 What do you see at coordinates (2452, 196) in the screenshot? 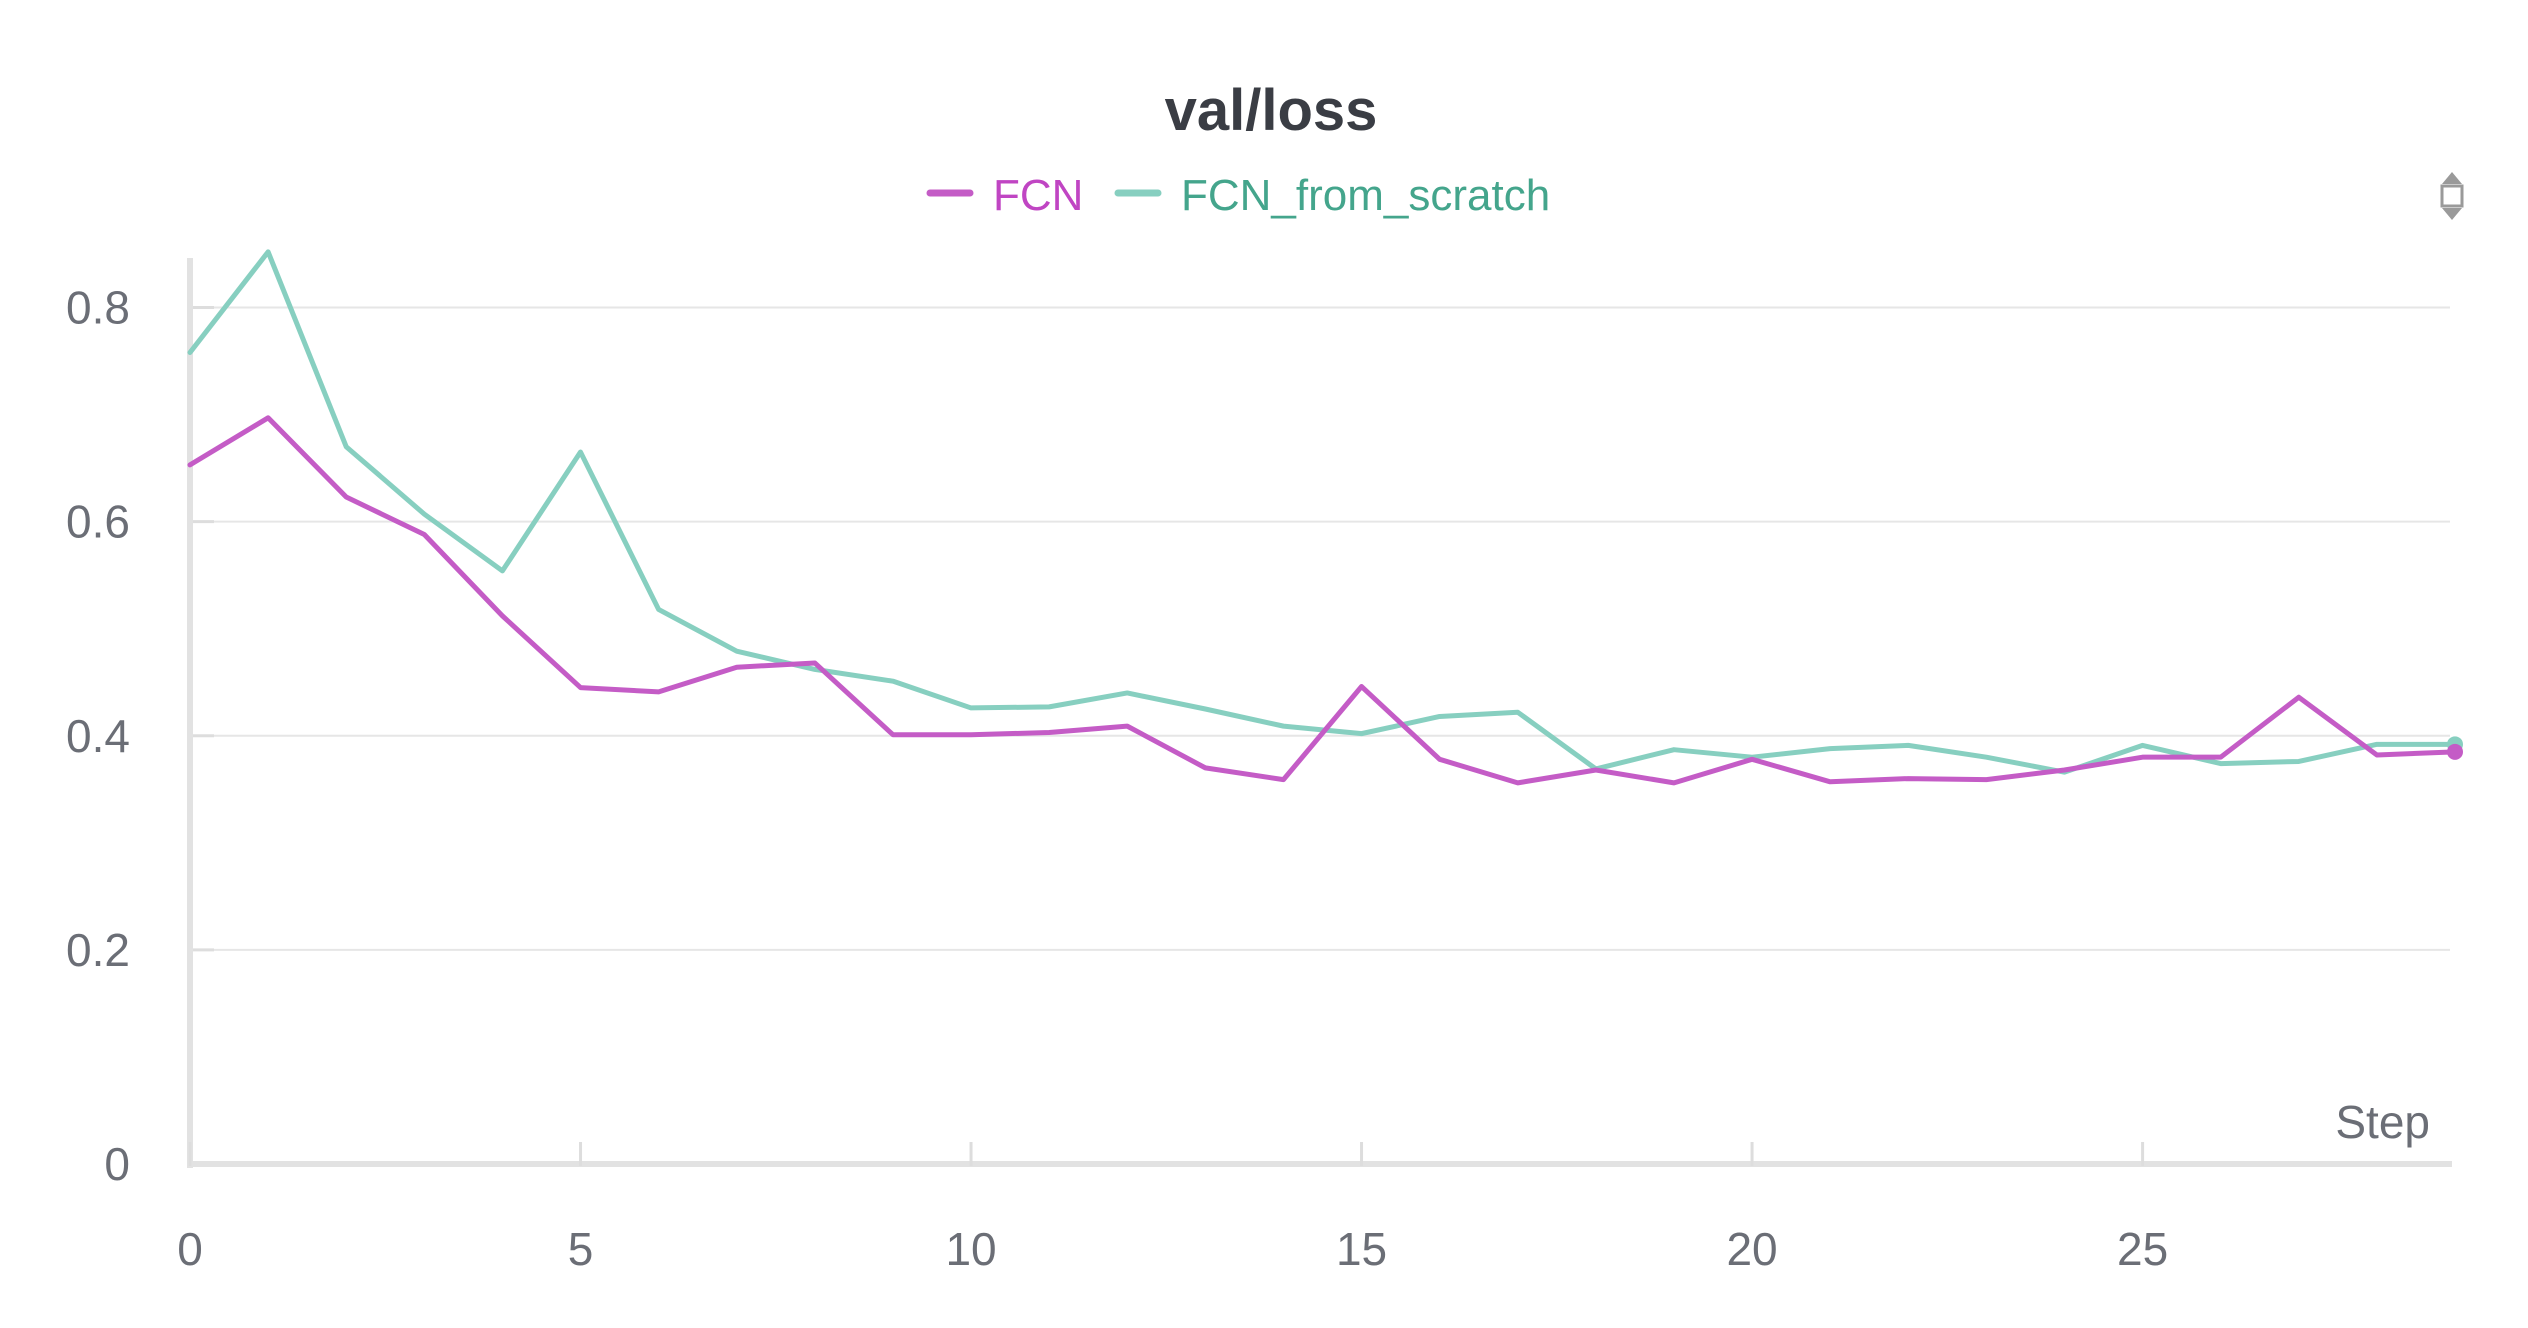
I see `resize-handle-icon` at bounding box center [2452, 196].